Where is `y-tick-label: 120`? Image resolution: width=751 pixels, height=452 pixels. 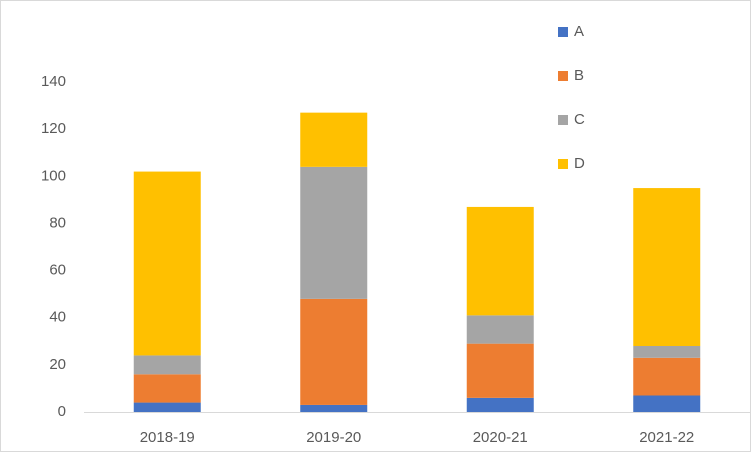 y-tick-label: 120 is located at coordinates (53, 128).